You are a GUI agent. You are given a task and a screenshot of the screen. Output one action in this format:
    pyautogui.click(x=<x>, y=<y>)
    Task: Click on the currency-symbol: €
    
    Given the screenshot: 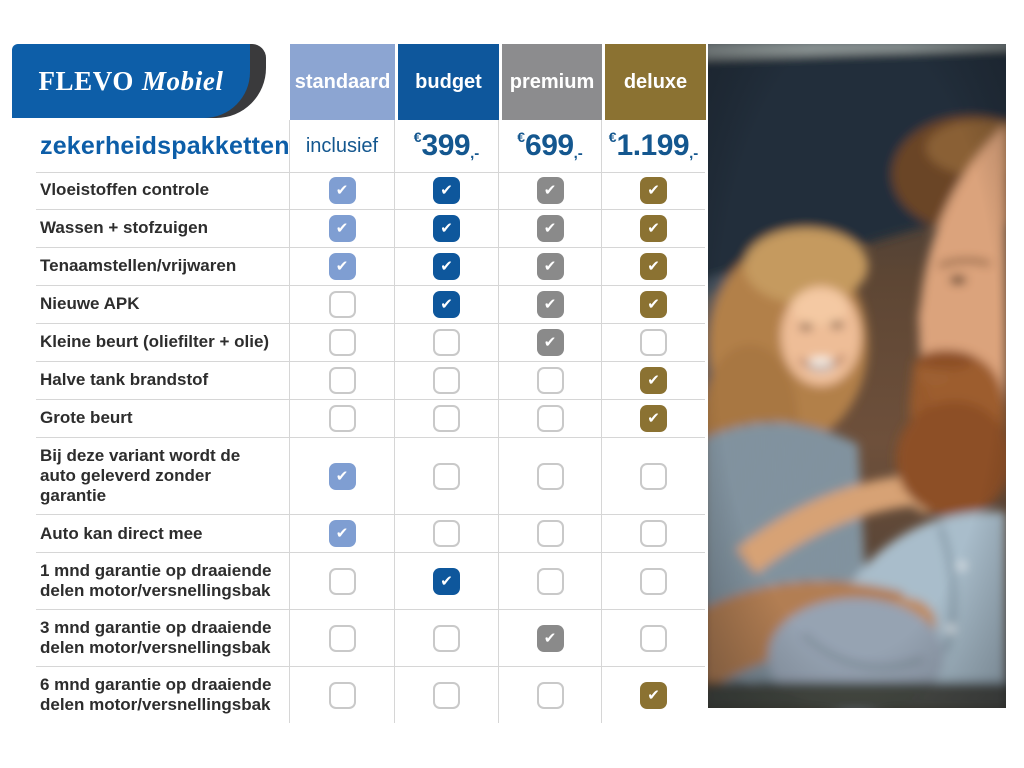 What is the action you would take?
    pyautogui.click(x=612, y=137)
    